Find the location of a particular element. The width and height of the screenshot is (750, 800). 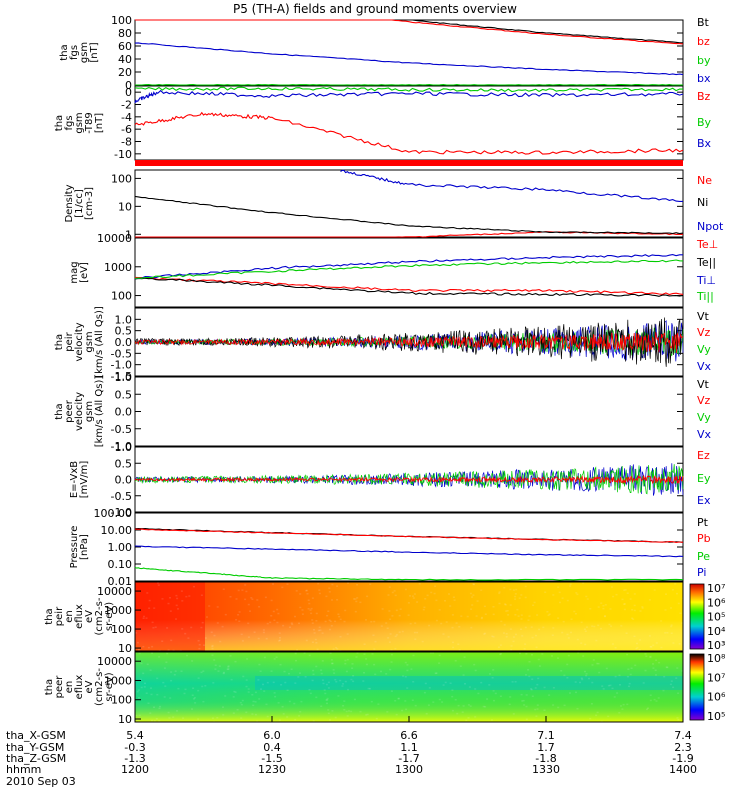

time-axis-tick-label: 2.3 is located at coordinates (683, 747).